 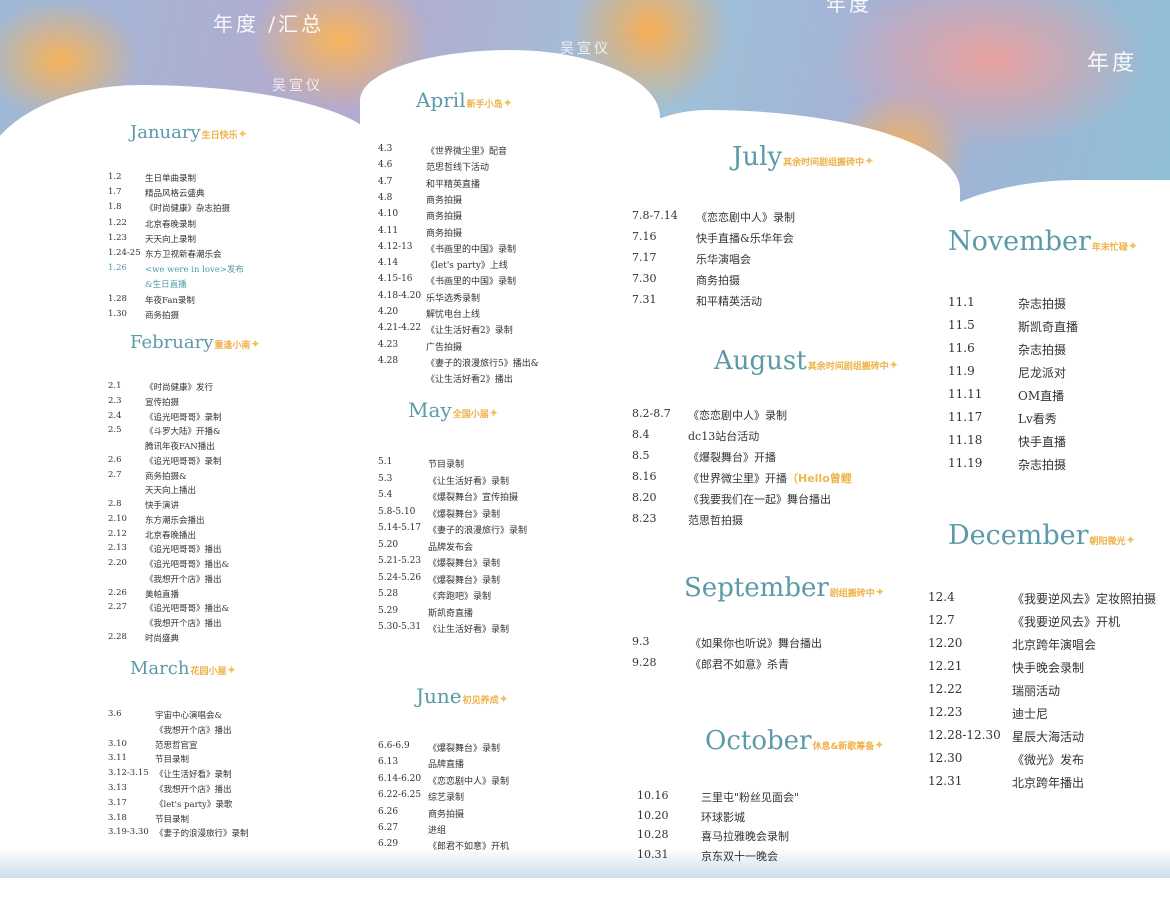 What do you see at coordinates (459, 595) in the screenshot?
I see `event-text: 《奔跑吧》录制` at bounding box center [459, 595].